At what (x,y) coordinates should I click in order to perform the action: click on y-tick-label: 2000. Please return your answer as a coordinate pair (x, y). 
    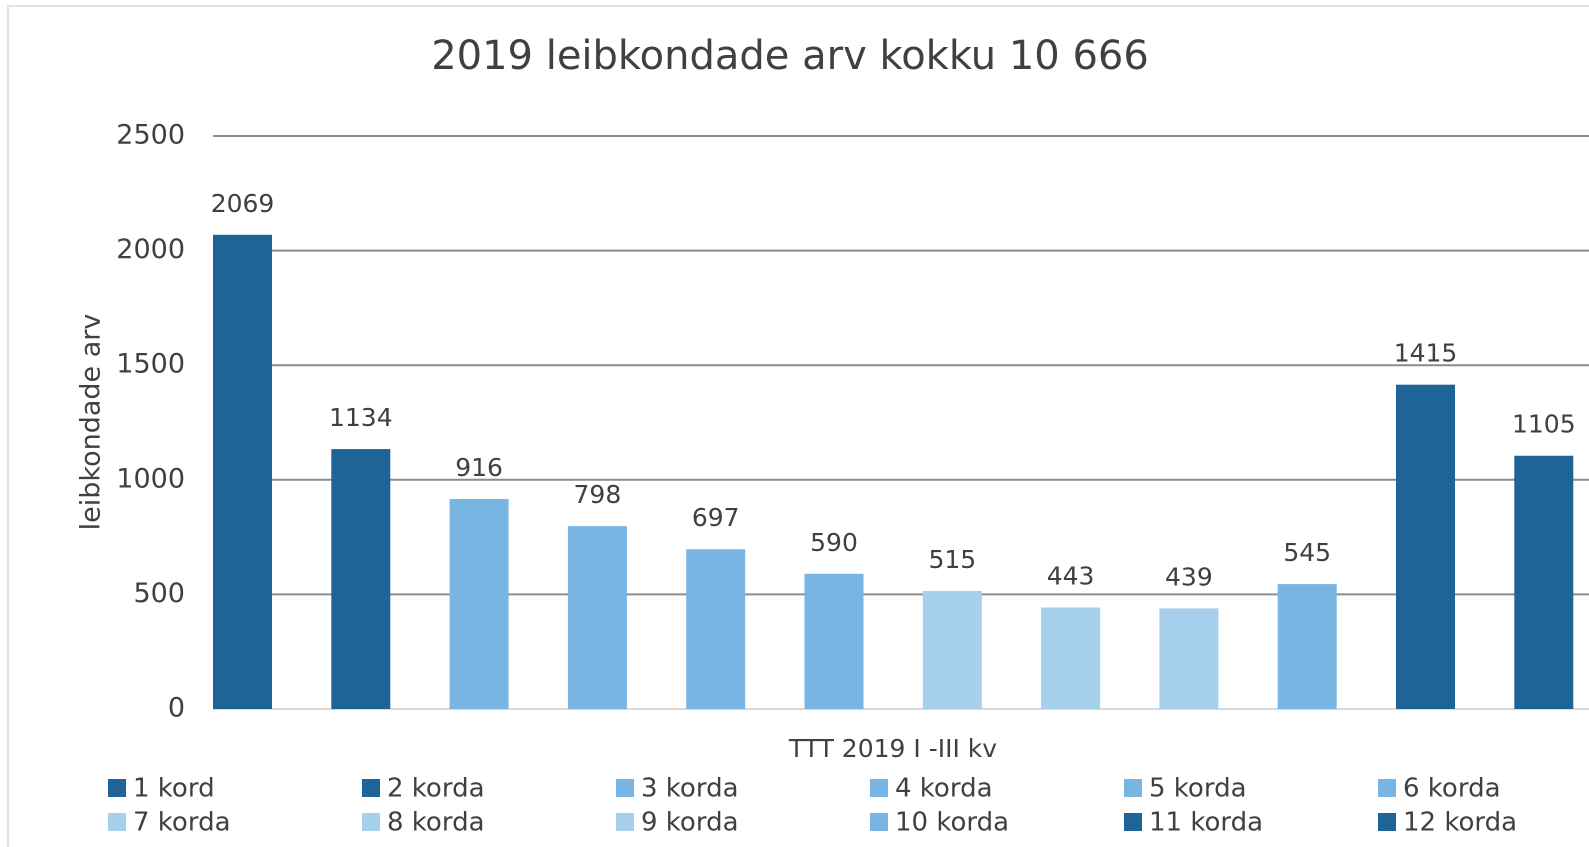
    Looking at the image, I should click on (150, 249).